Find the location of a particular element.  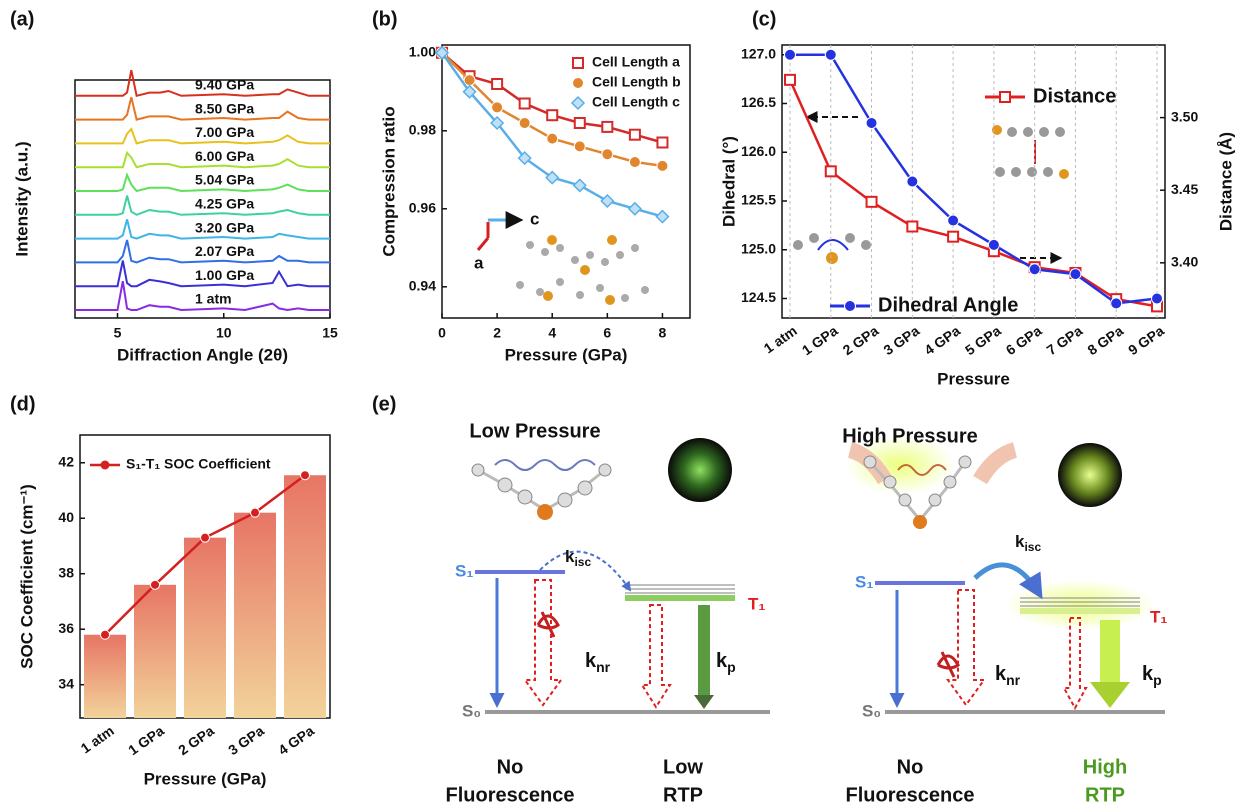

x-tick-label: 1 GPa is located at coordinates (820, 340).